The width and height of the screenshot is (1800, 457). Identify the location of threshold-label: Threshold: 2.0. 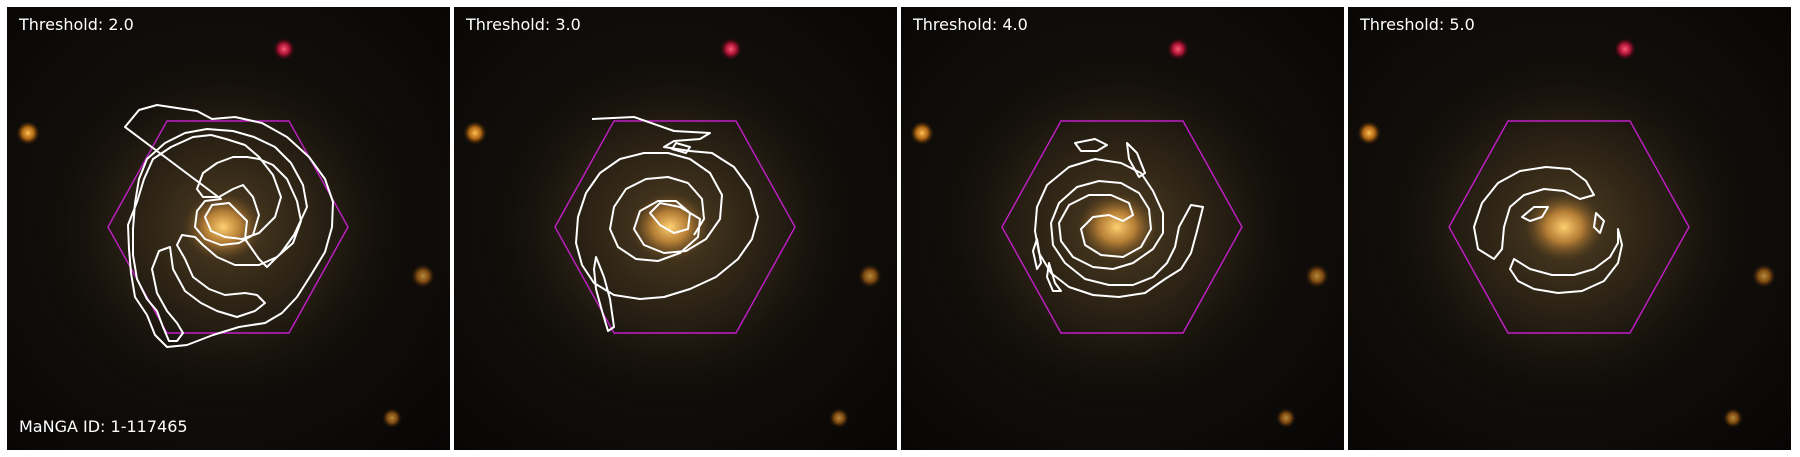
(76, 24).